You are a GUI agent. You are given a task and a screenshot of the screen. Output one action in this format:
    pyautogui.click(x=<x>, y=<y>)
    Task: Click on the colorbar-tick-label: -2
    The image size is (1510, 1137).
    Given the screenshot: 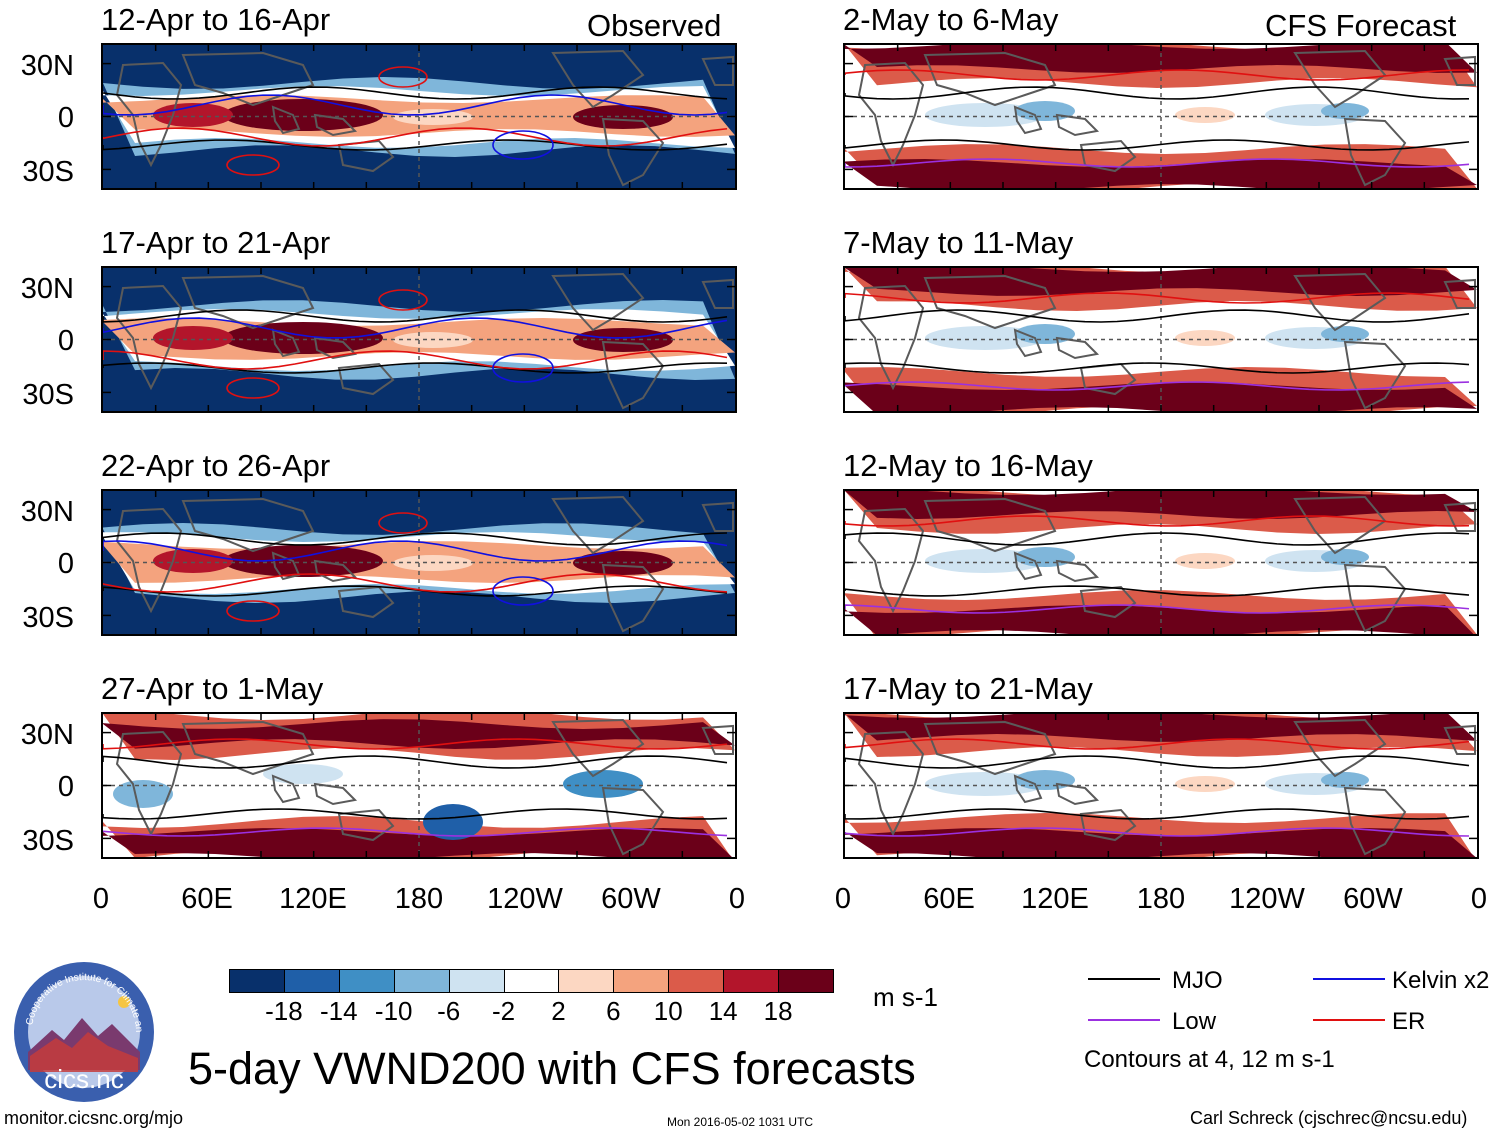 What is the action you would take?
    pyautogui.click(x=503, y=1011)
    